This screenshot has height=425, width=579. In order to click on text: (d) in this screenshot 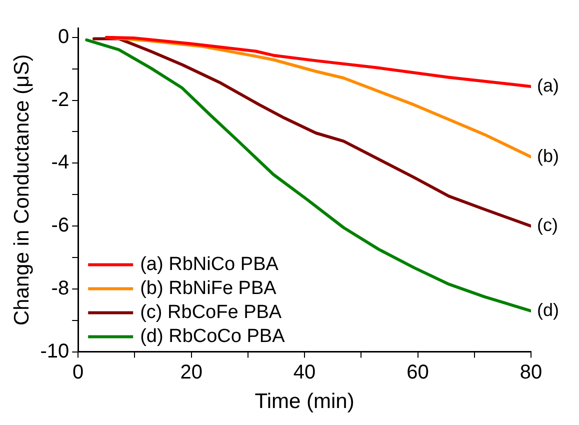, I will do `click(548, 310)`.